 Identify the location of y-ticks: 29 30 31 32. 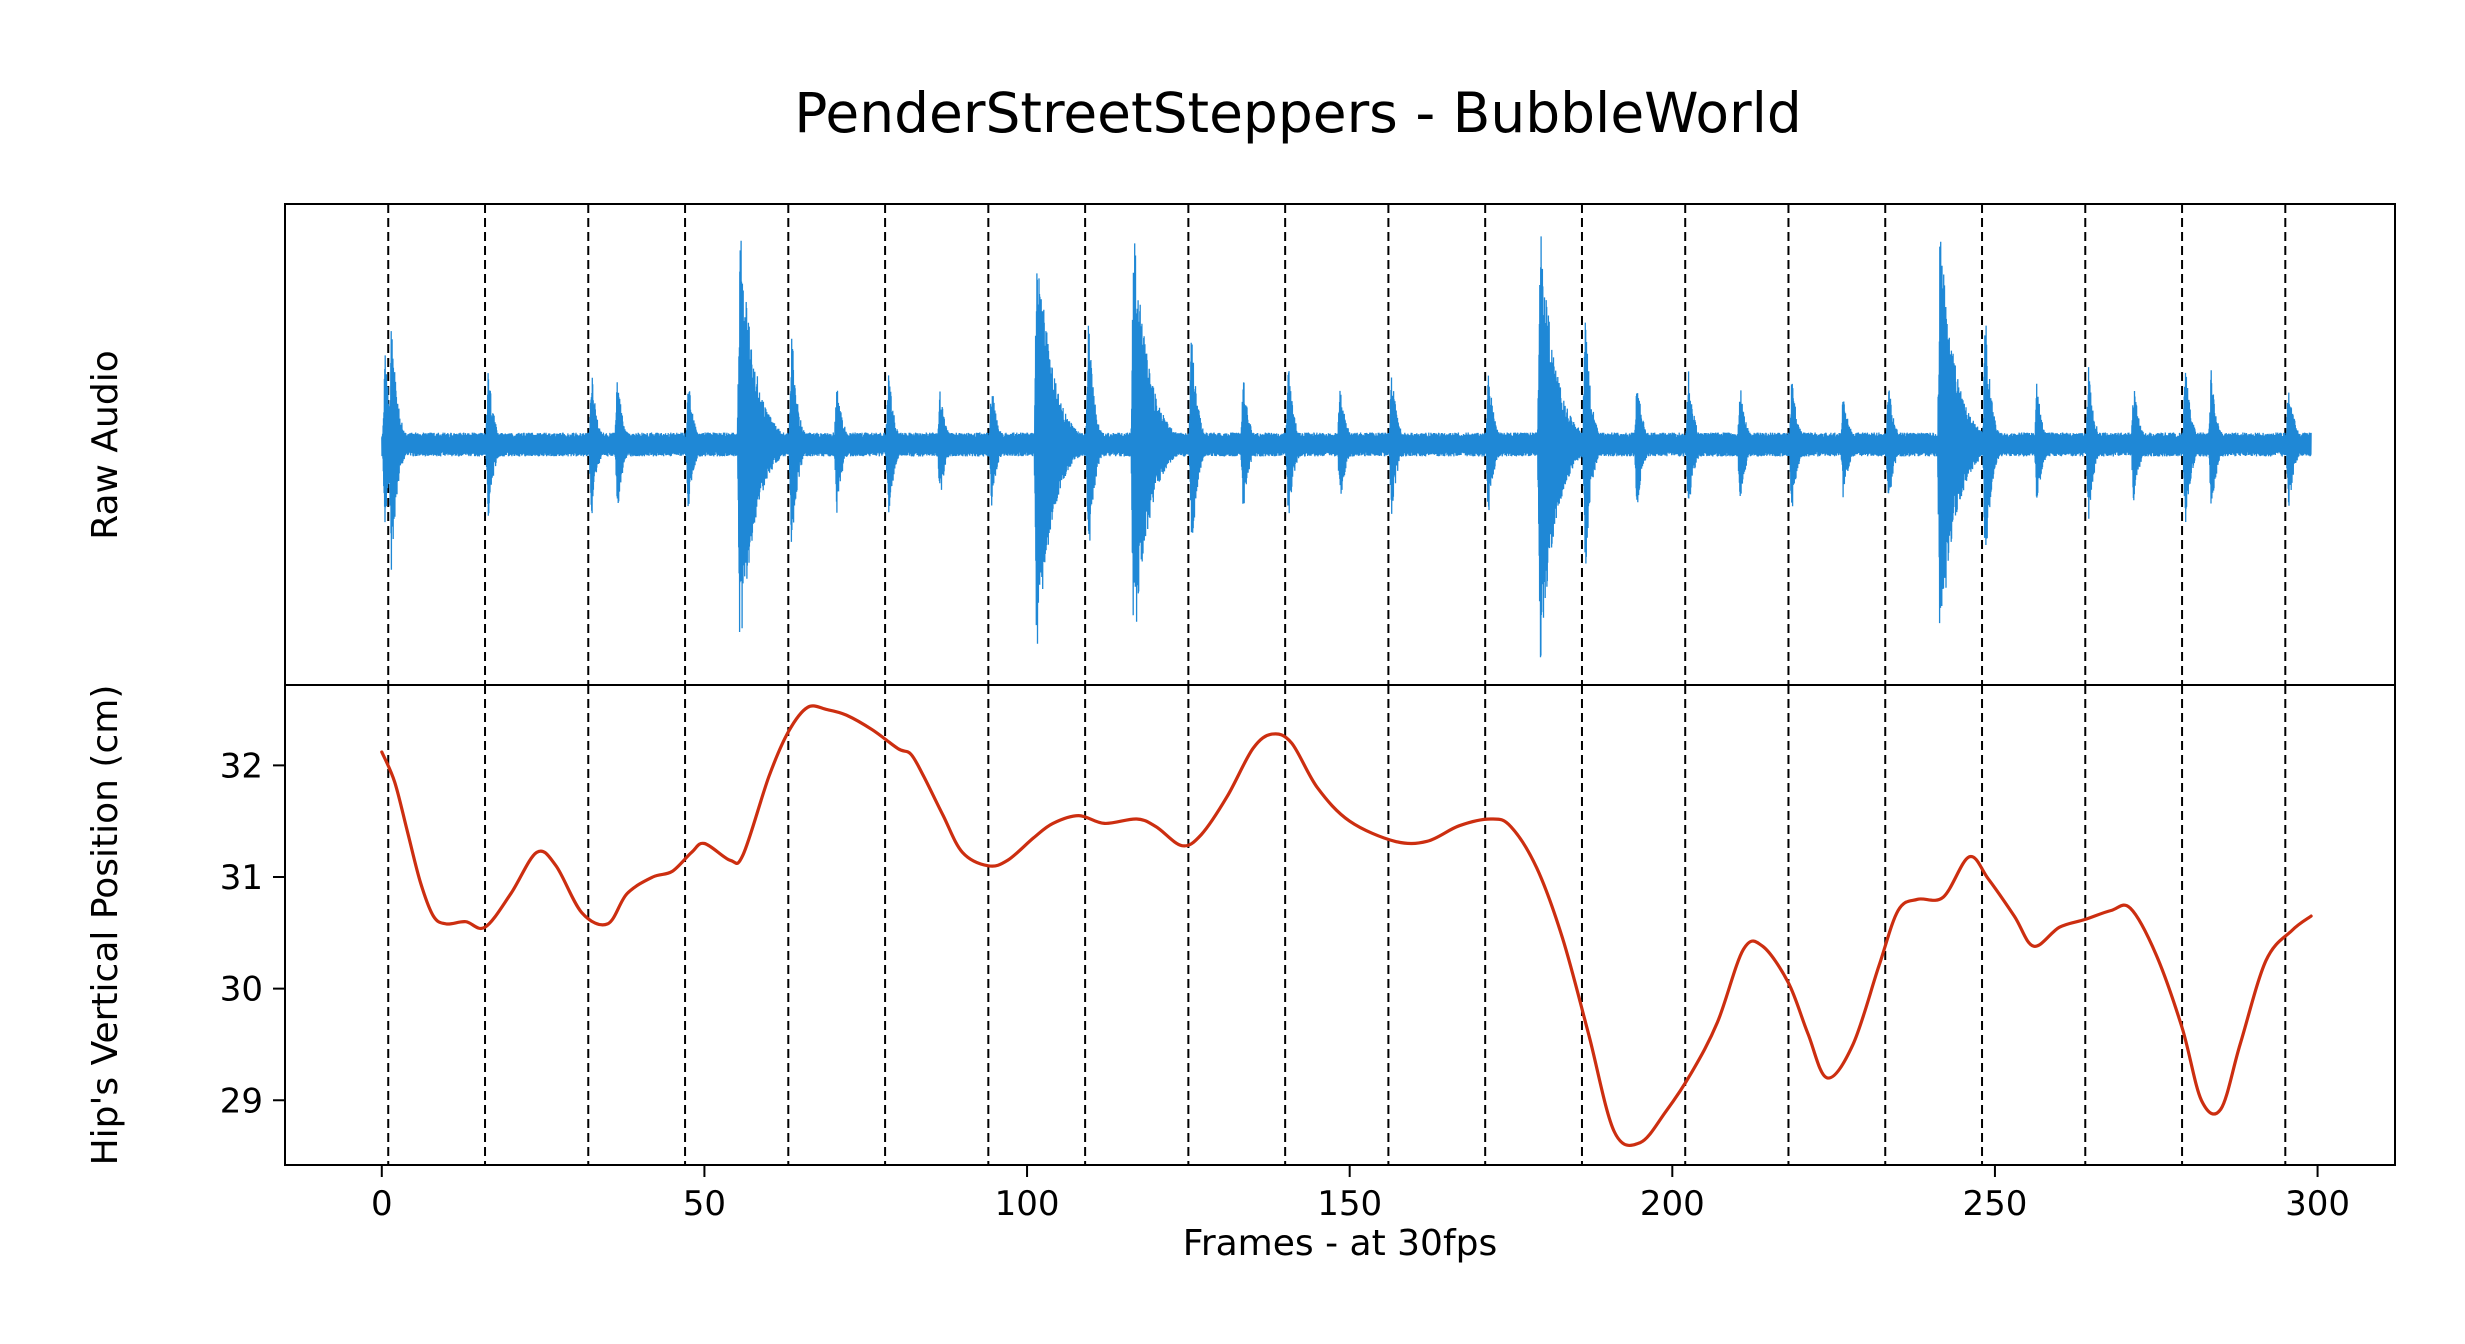
(252, 933).